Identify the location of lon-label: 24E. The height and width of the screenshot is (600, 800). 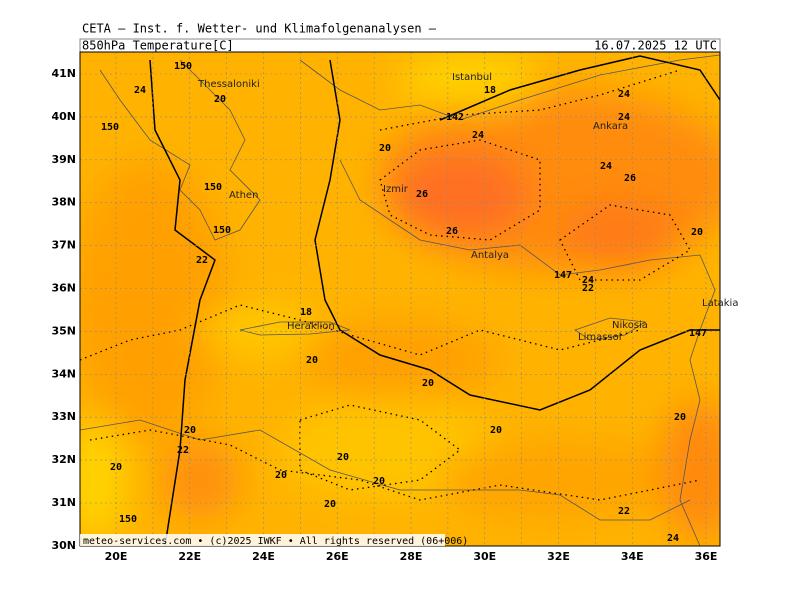
(263, 556).